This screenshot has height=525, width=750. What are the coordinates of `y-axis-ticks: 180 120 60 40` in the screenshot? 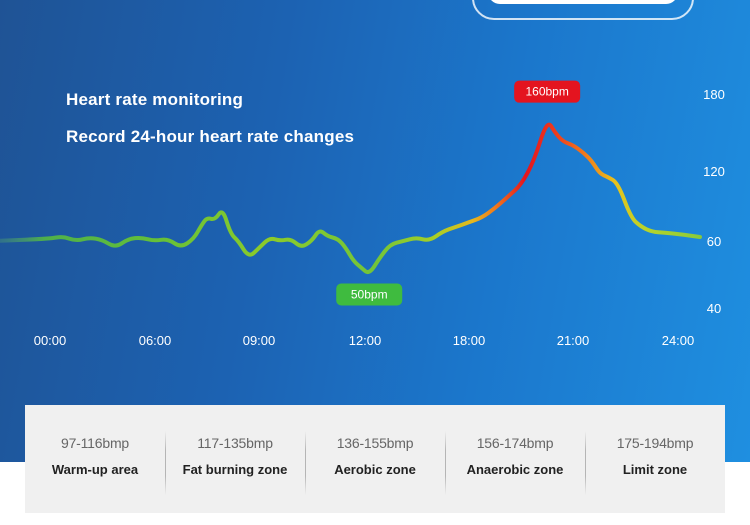 It's located at (714, 201).